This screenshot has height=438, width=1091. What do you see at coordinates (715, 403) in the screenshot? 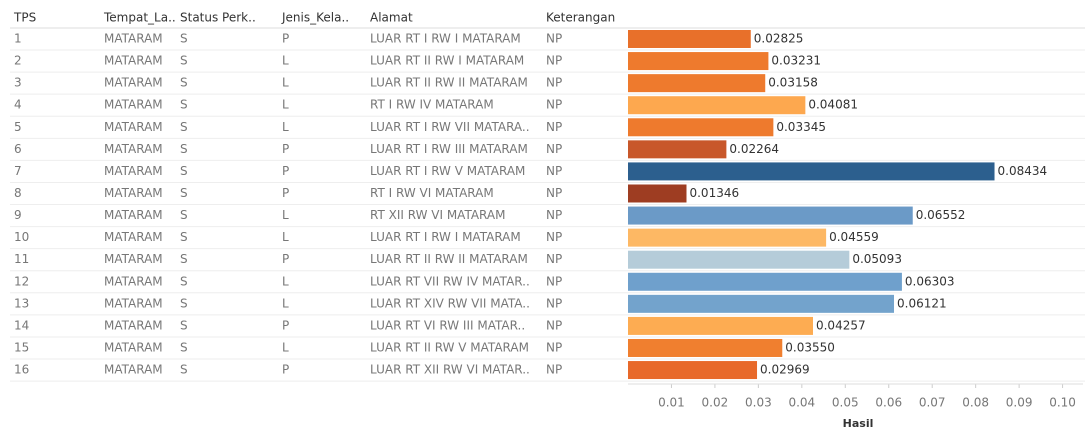
I see `x-tick-label: 0.02` at bounding box center [715, 403].